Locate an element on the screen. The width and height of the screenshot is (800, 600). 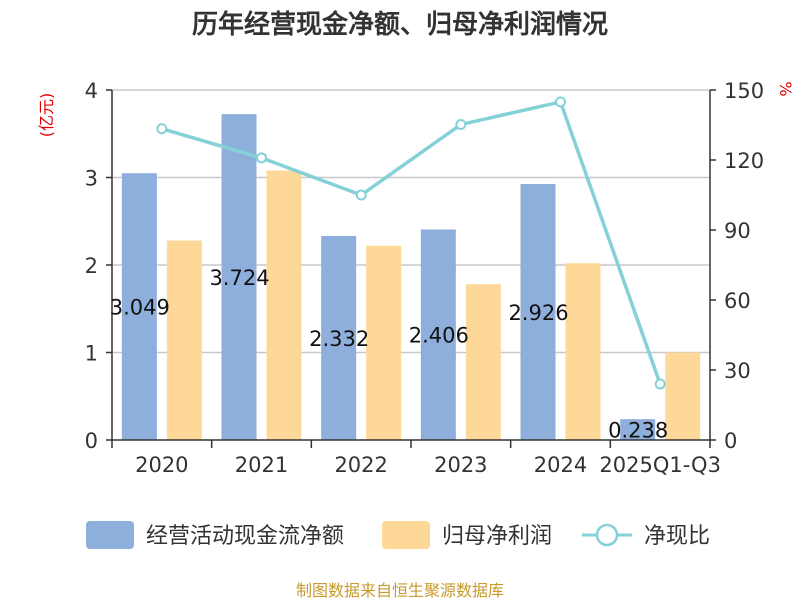
data-label-cash: 0.238 is located at coordinates (638, 431).